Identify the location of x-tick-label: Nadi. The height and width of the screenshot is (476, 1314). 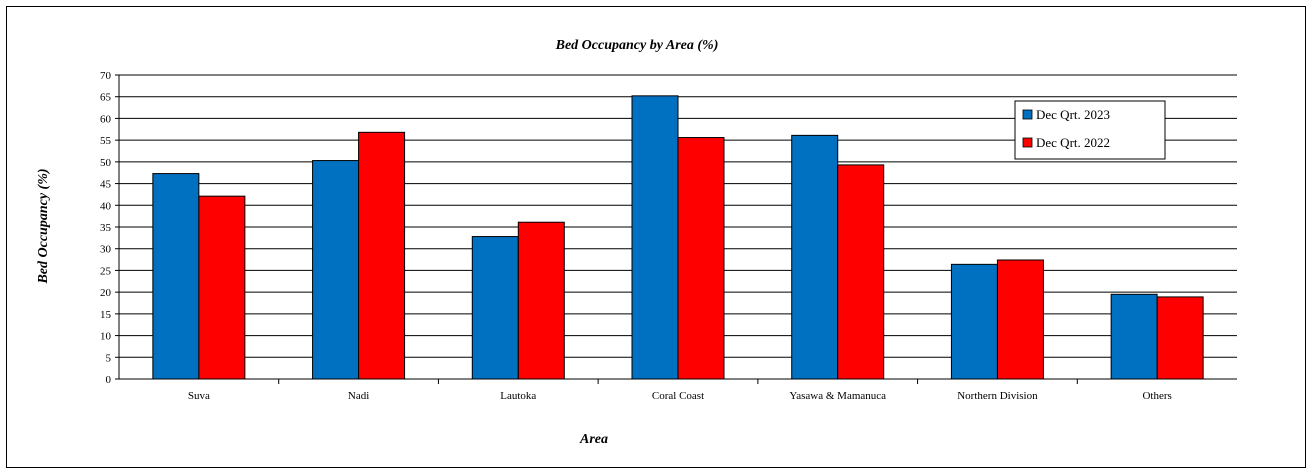
(358, 396).